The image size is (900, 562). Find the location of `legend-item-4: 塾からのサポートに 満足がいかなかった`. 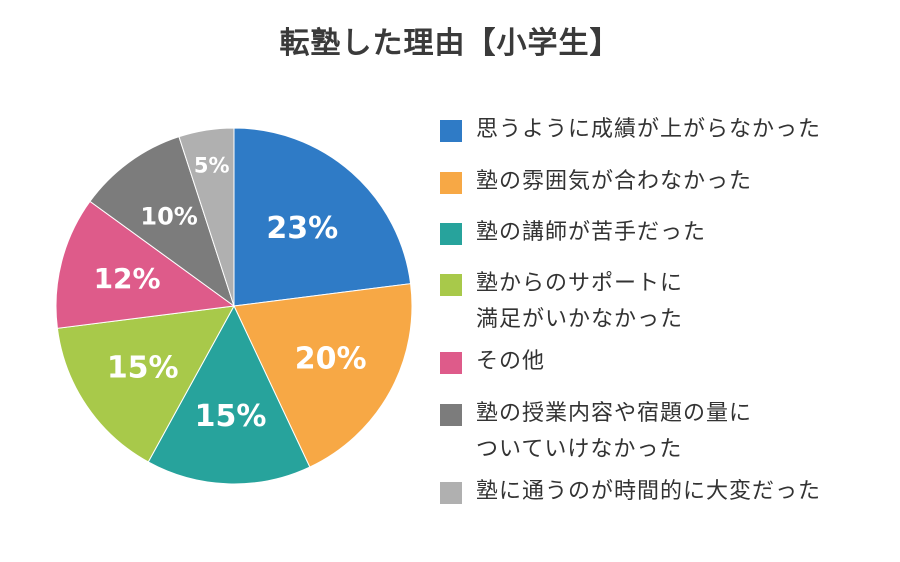

legend-item-4: 塾からのサポートに 満足がいかなかった is located at coordinates (561, 302).